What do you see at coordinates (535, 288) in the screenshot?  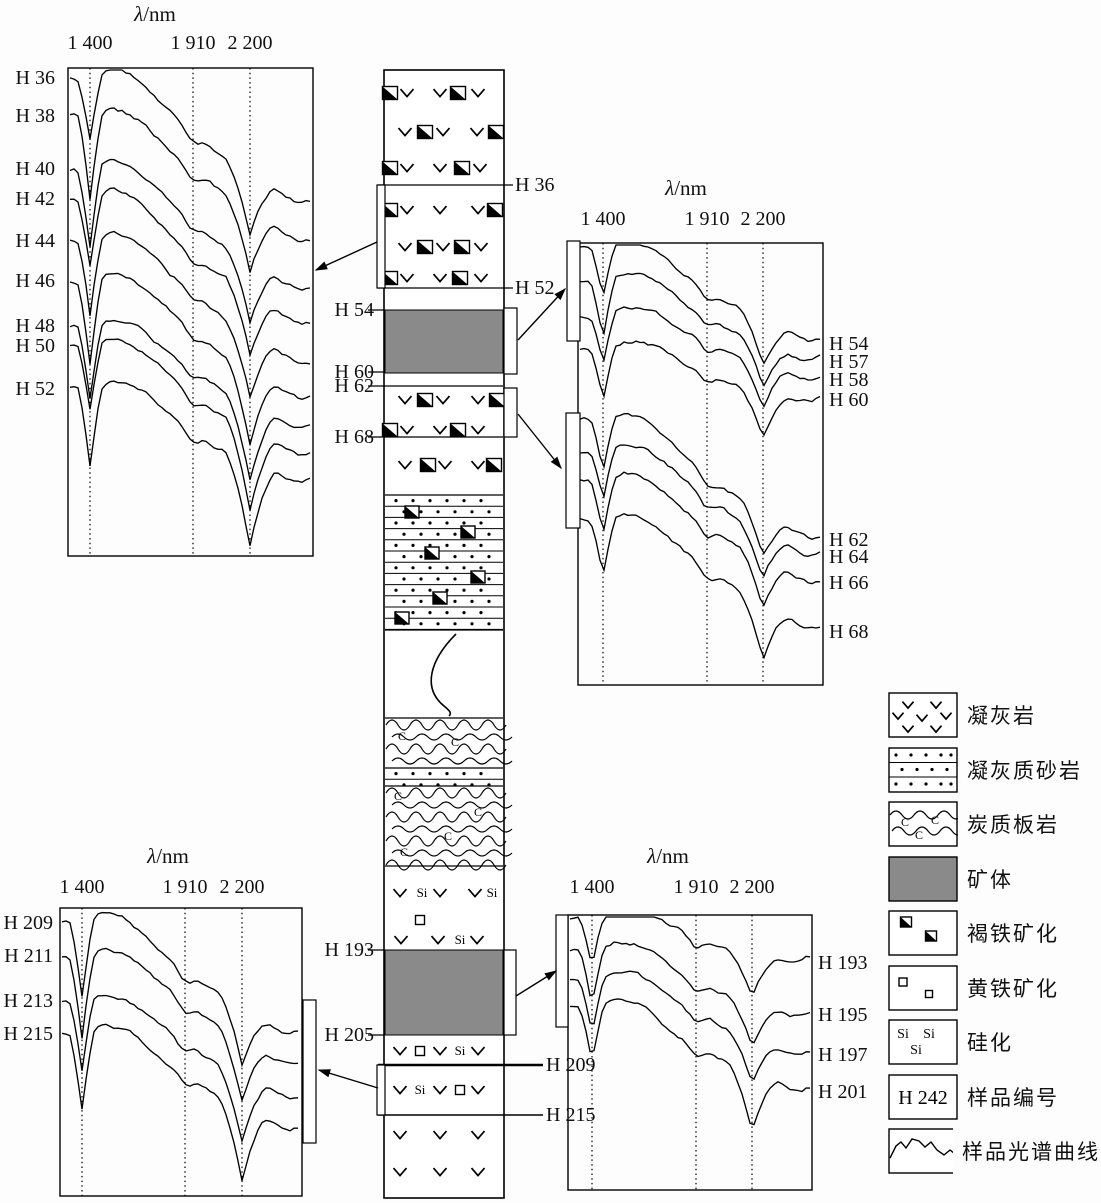 I see `column-depth-label: H 52` at bounding box center [535, 288].